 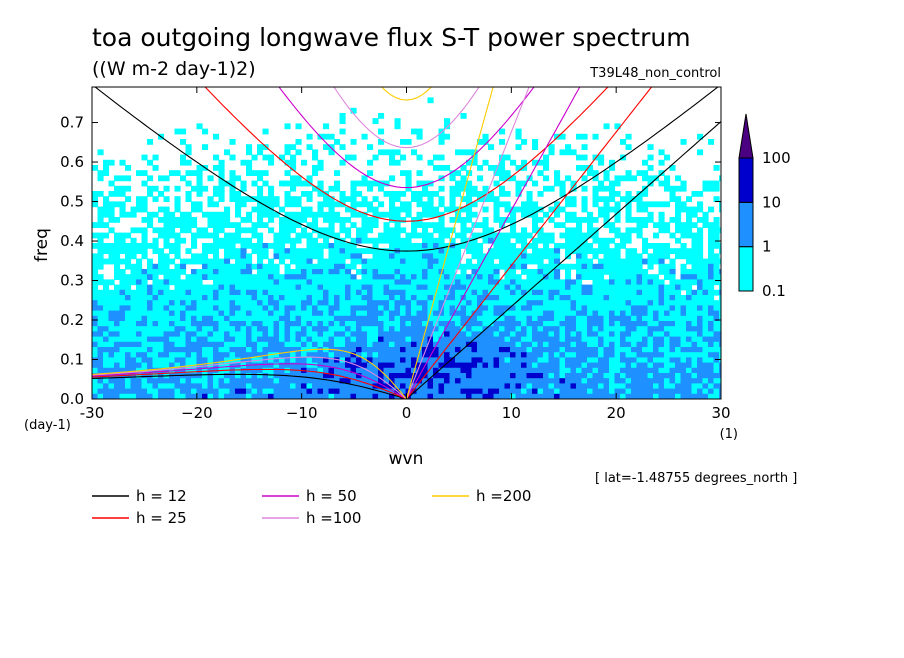 I want to click on rossby-wave-curve, so click(x=249, y=377).